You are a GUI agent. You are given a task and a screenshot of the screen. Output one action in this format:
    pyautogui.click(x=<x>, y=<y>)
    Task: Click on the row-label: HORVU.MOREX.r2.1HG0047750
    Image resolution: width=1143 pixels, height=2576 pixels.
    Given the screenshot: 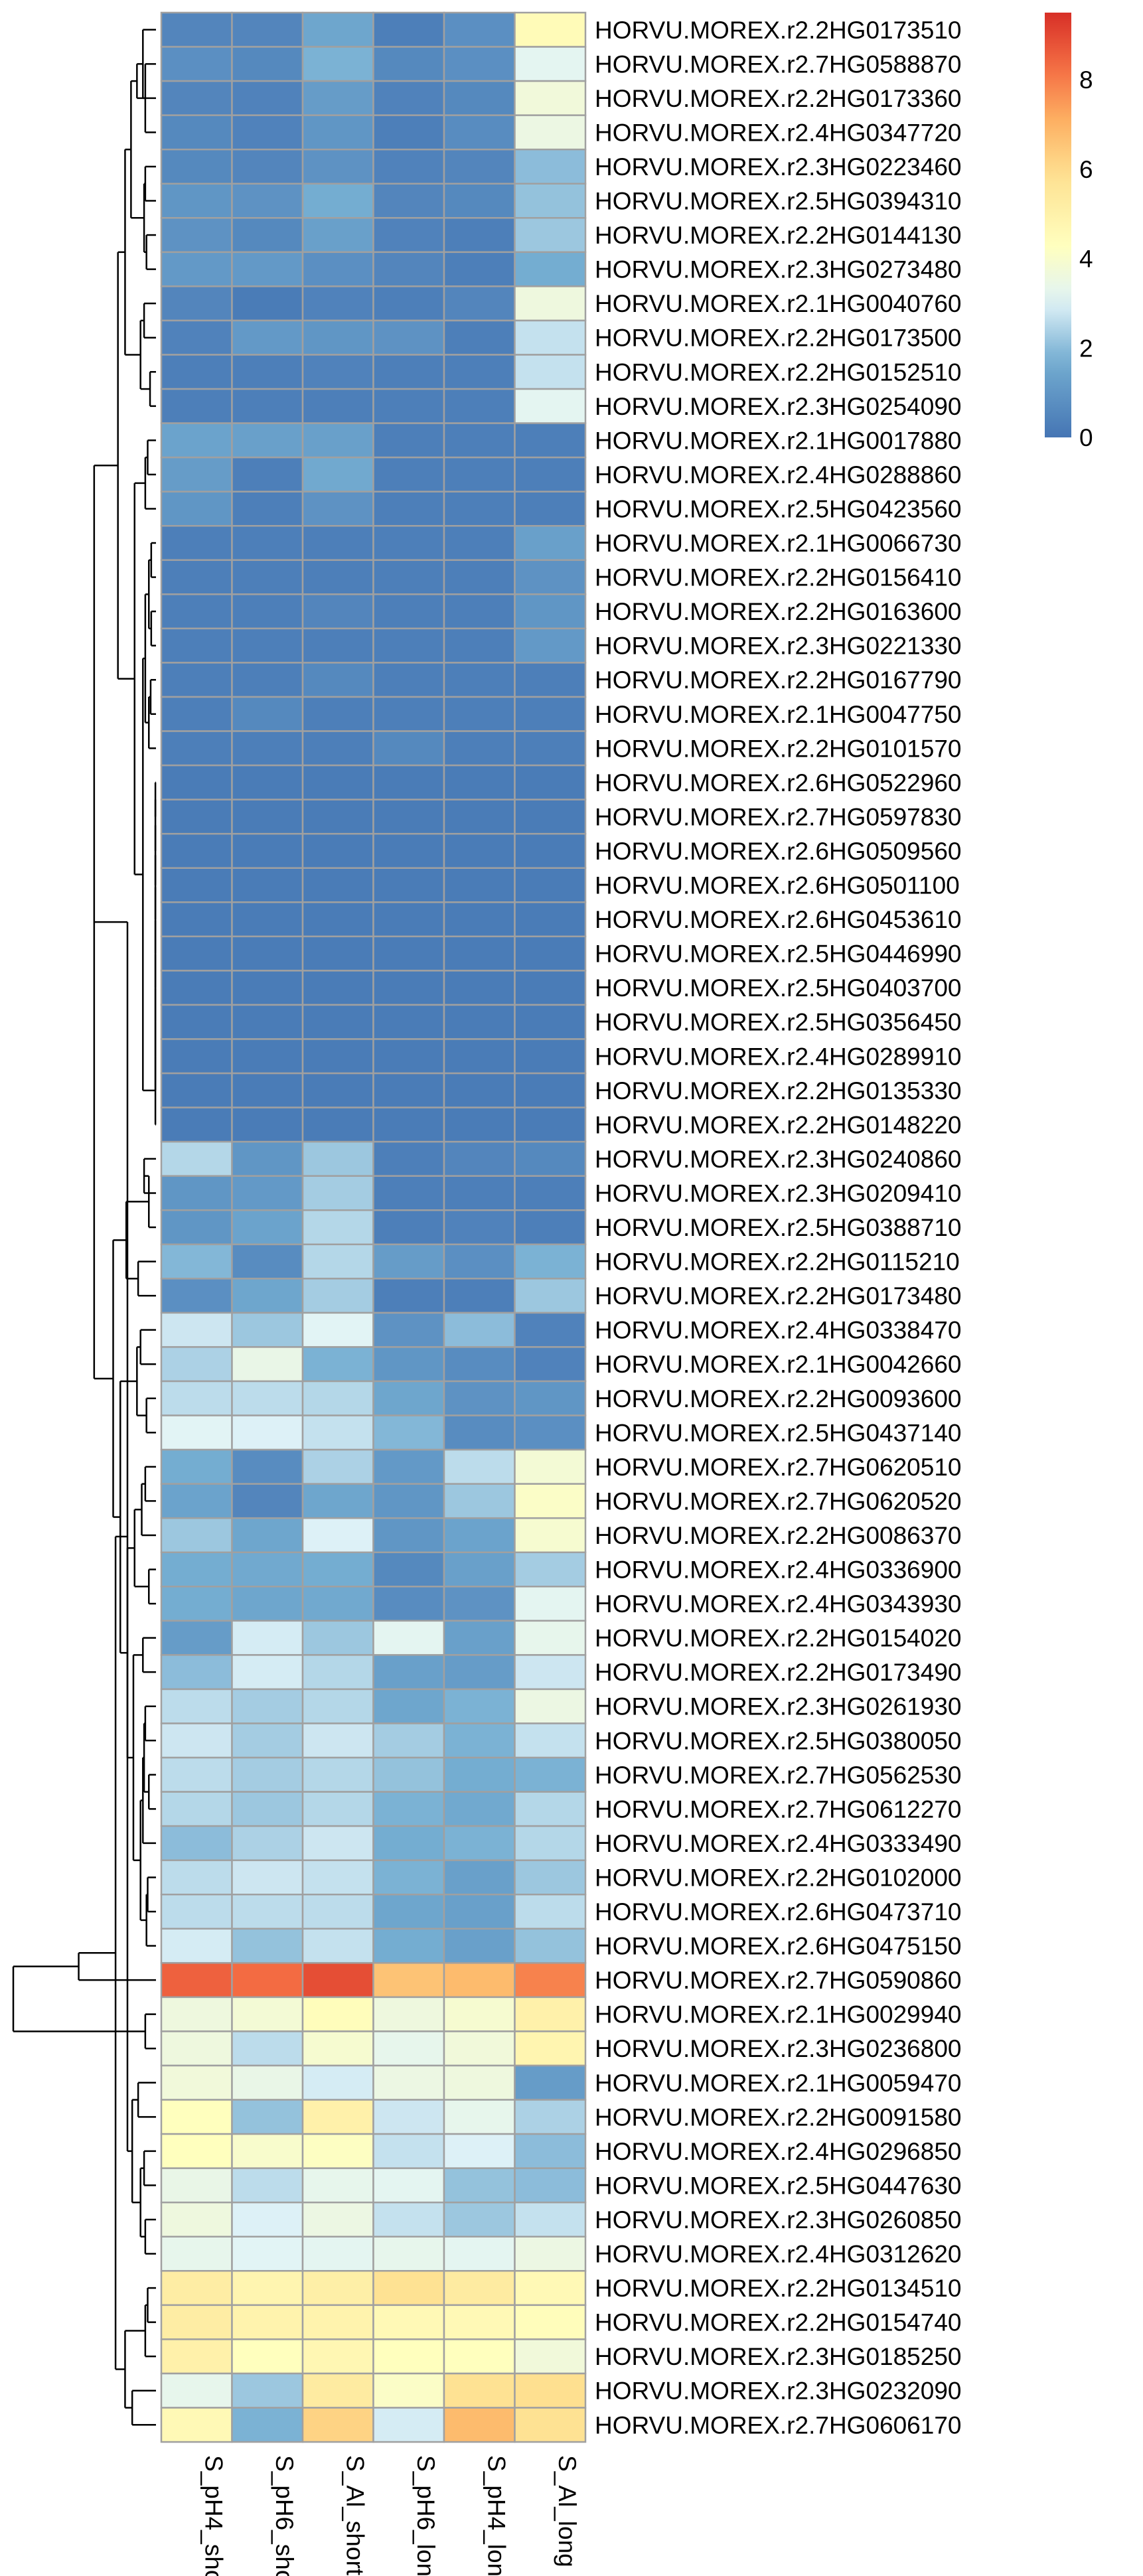 What is the action you would take?
    pyautogui.click(x=778, y=714)
    